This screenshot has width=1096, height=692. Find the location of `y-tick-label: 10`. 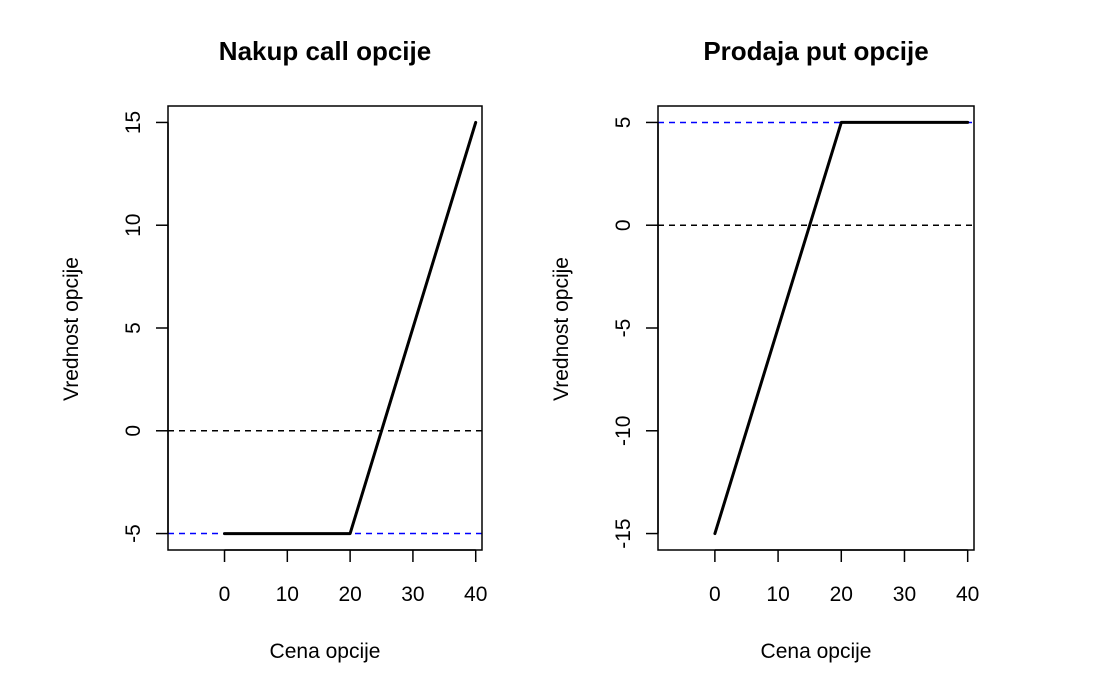

y-tick-label: 10 is located at coordinates (133, 225).